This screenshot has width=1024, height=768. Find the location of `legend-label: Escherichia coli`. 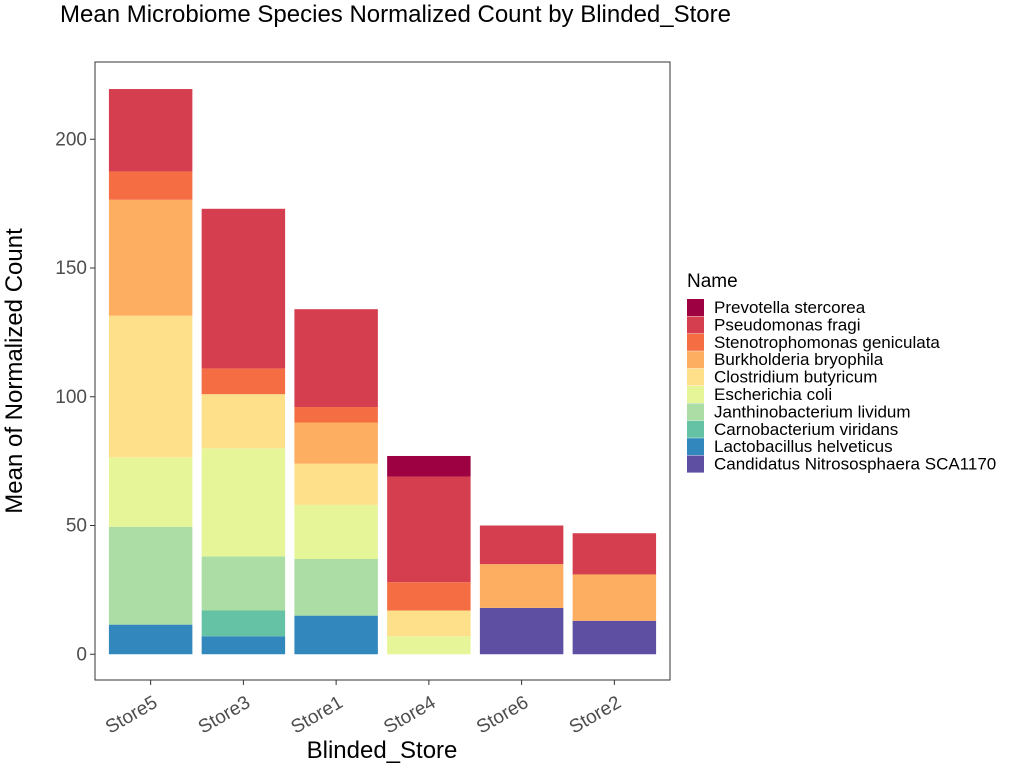

legend-label: Escherichia coli is located at coordinates (773, 394).